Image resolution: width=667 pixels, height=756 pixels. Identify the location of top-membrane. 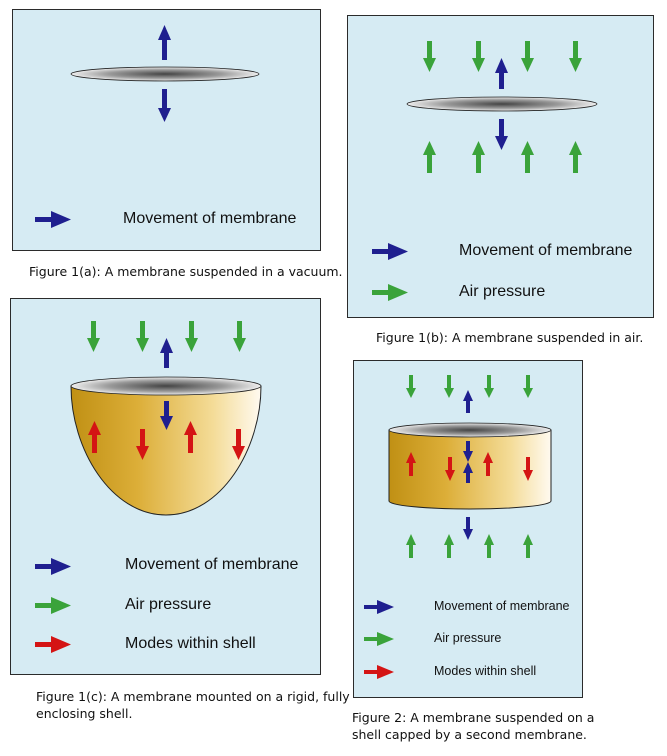
(470, 430).